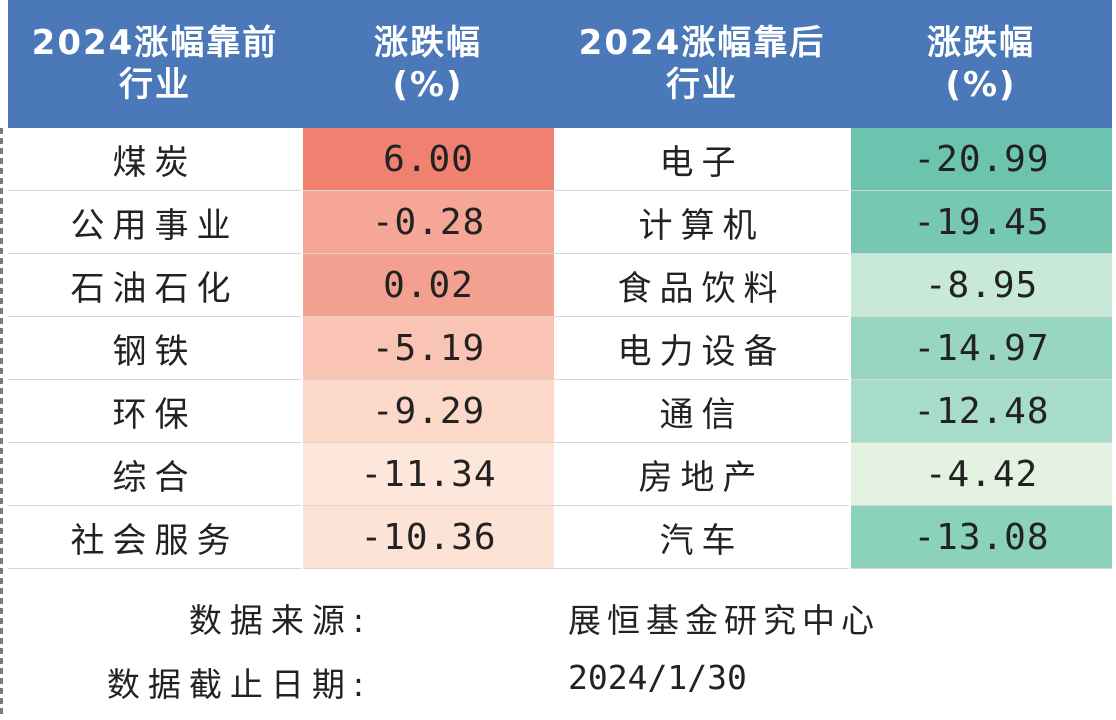 The height and width of the screenshot is (720, 1116). What do you see at coordinates (155, 537) in the screenshot?
I see `top-industry-cell: 社会服务` at bounding box center [155, 537].